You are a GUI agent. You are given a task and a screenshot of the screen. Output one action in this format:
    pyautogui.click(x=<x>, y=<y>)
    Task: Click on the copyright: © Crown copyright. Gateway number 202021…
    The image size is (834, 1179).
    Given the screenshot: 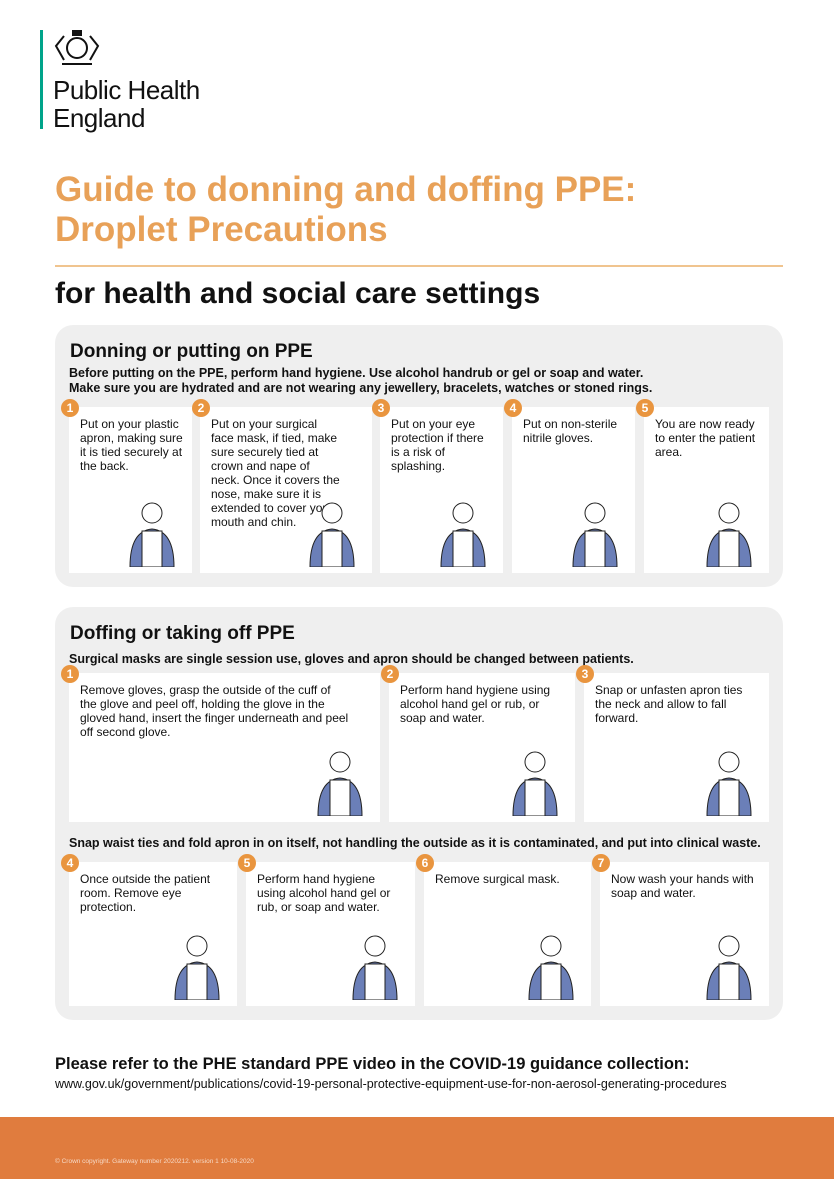 What is the action you would take?
    pyautogui.click(x=154, y=1161)
    